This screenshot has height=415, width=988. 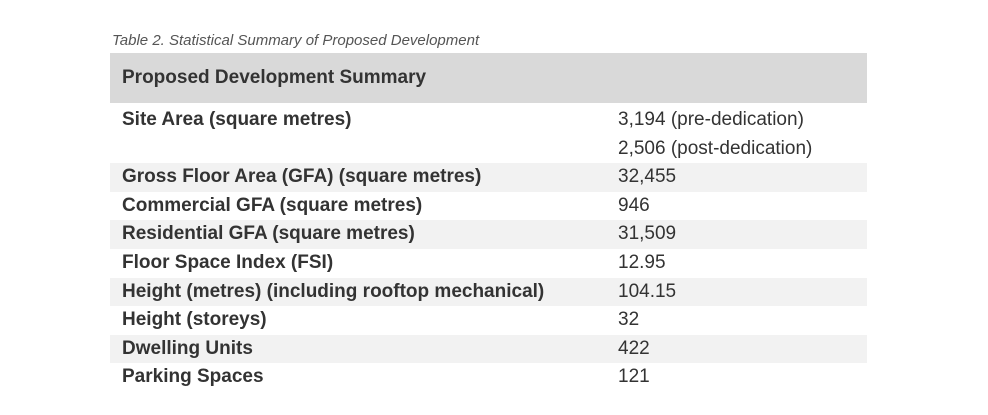 I want to click on row-label: Gross Floor Area (GFA) (square metres), so click(x=302, y=177).